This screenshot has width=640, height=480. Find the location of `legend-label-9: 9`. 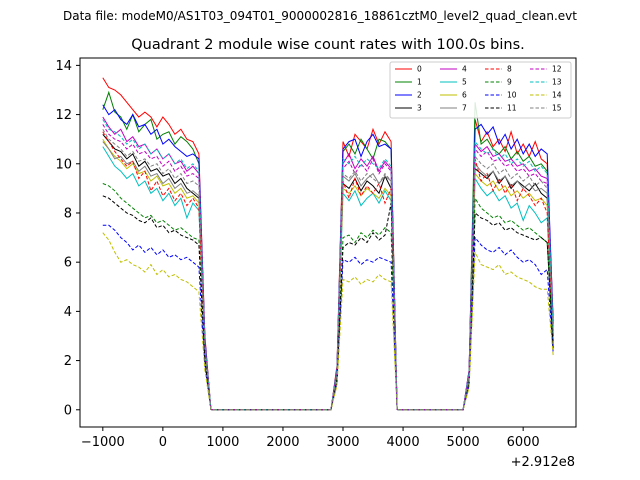

legend-label-9: 9 is located at coordinates (509, 82).